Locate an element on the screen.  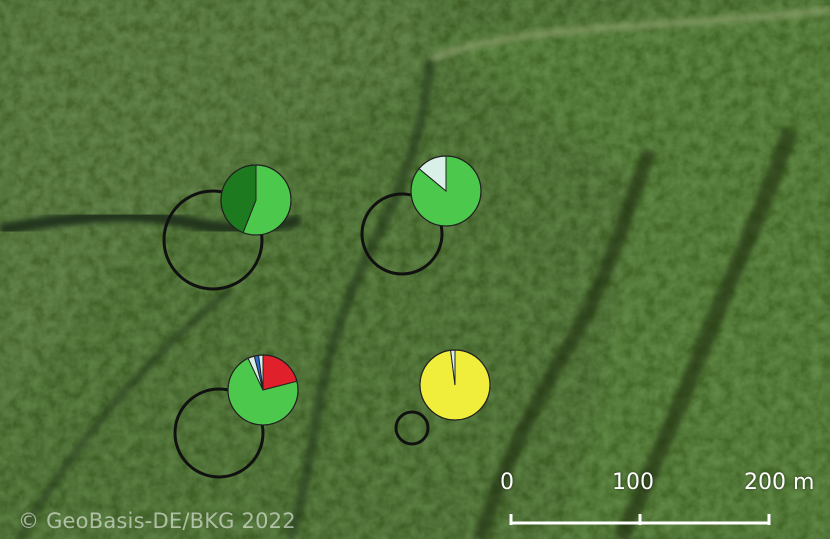
plot-top-left-outline is located at coordinates (256, 200).